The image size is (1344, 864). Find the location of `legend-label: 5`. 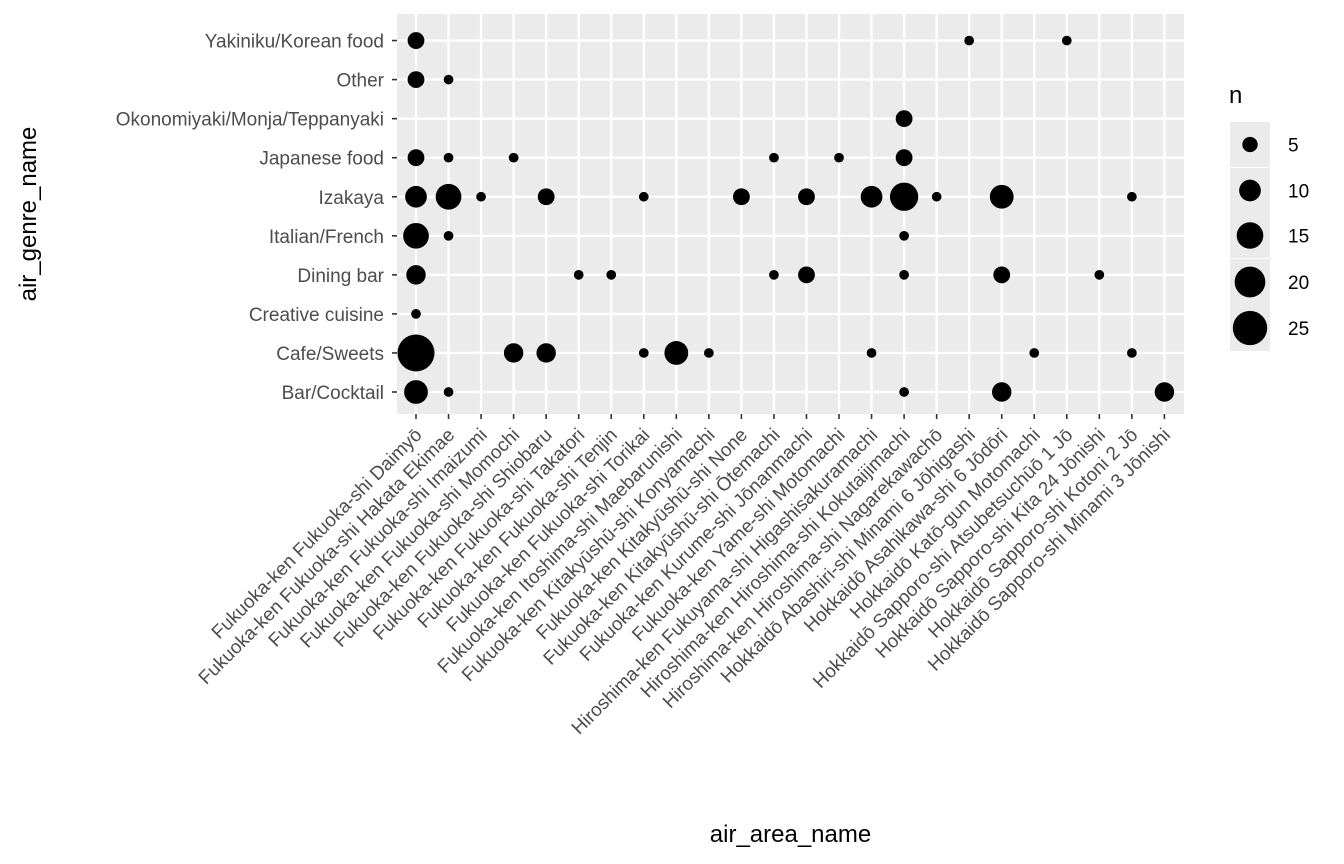

legend-label: 5 is located at coordinates (1293, 146).